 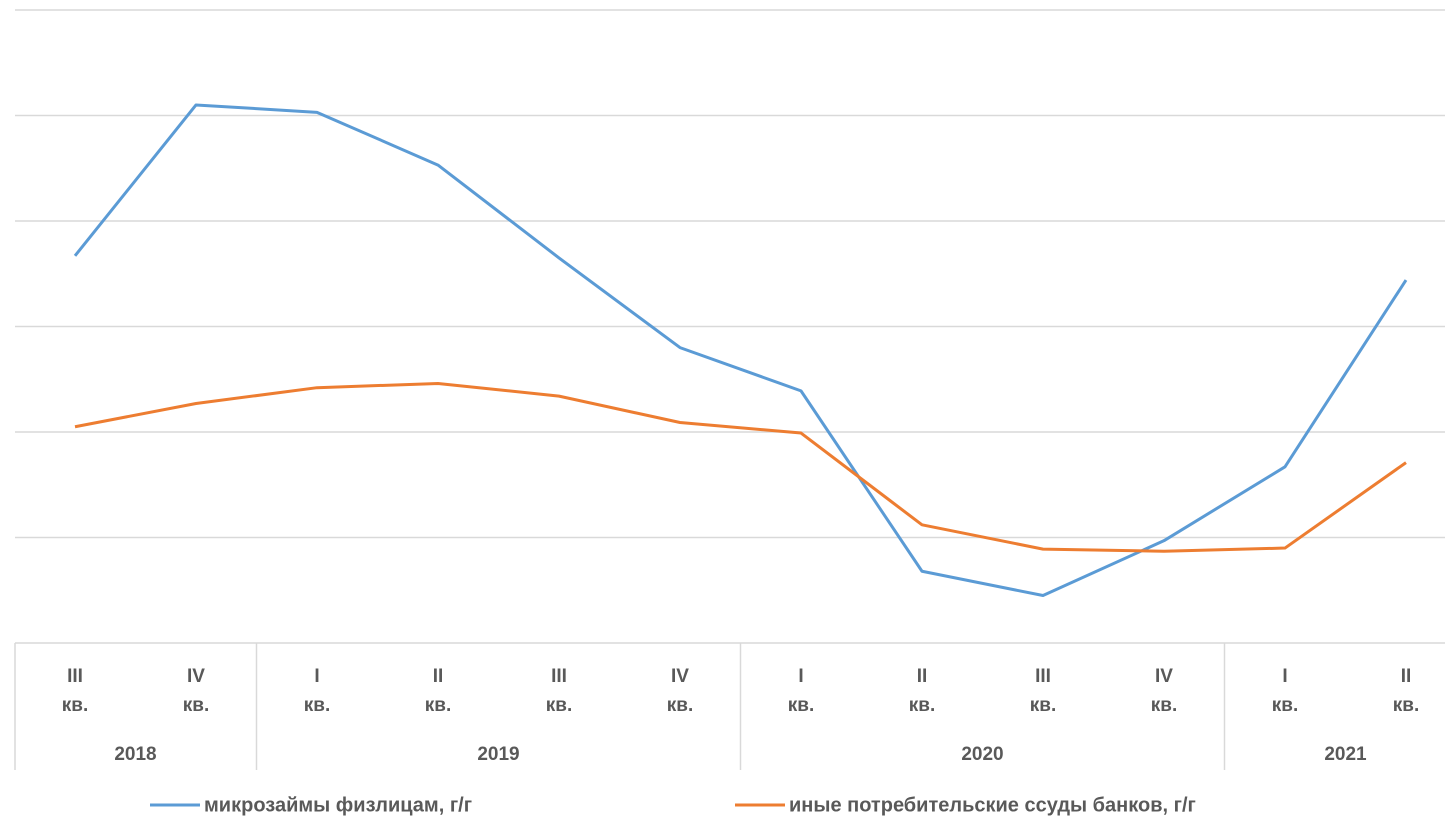 What do you see at coordinates (498, 754) in the screenshot?
I see `group-label: 2019` at bounding box center [498, 754].